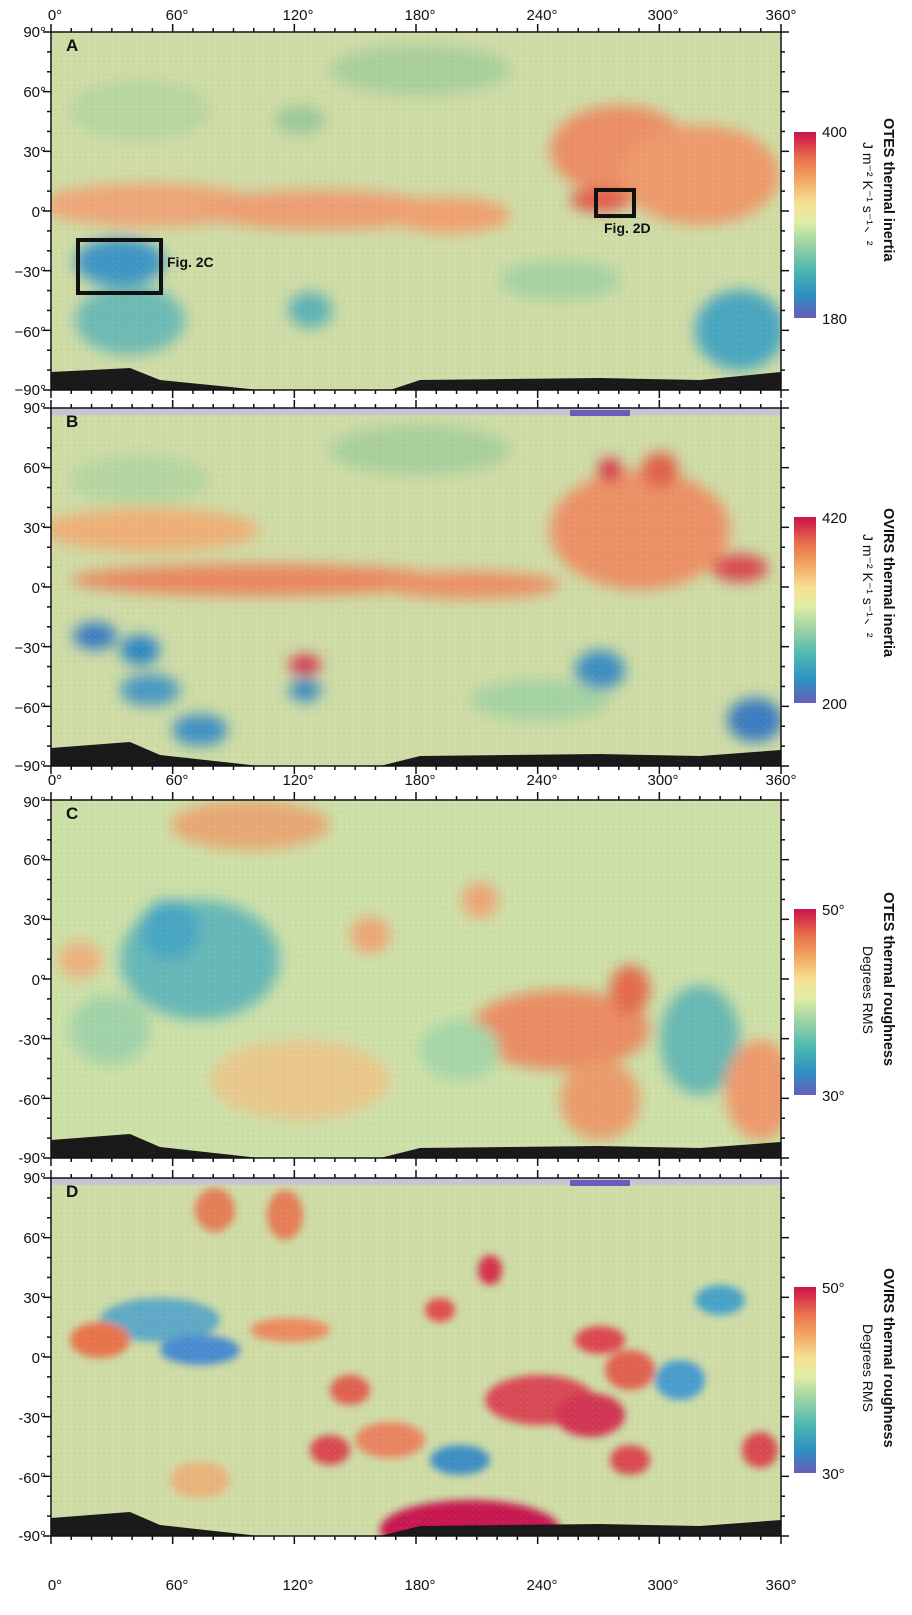 Image resolution: width=912 pixels, height=1615 pixels. What do you see at coordinates (835, 704) in the screenshot?
I see `colorbar-b-min: 200` at bounding box center [835, 704].